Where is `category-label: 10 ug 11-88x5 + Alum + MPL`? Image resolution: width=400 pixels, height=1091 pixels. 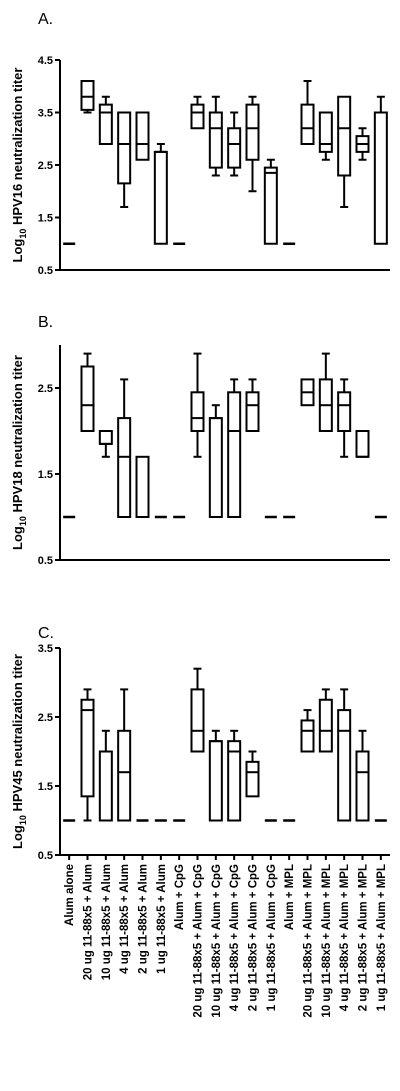
category-label: 10 ug 11-88x5 + Alum + MPL is located at coordinates (327, 941).